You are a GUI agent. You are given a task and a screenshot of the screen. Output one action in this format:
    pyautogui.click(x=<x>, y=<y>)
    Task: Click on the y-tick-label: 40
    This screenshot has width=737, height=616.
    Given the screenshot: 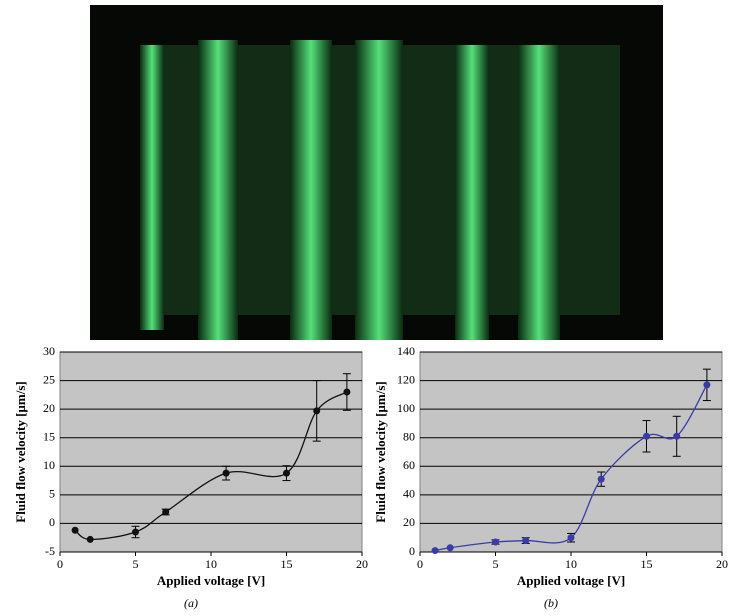 What is the action you would take?
    pyautogui.click(x=409, y=494)
    